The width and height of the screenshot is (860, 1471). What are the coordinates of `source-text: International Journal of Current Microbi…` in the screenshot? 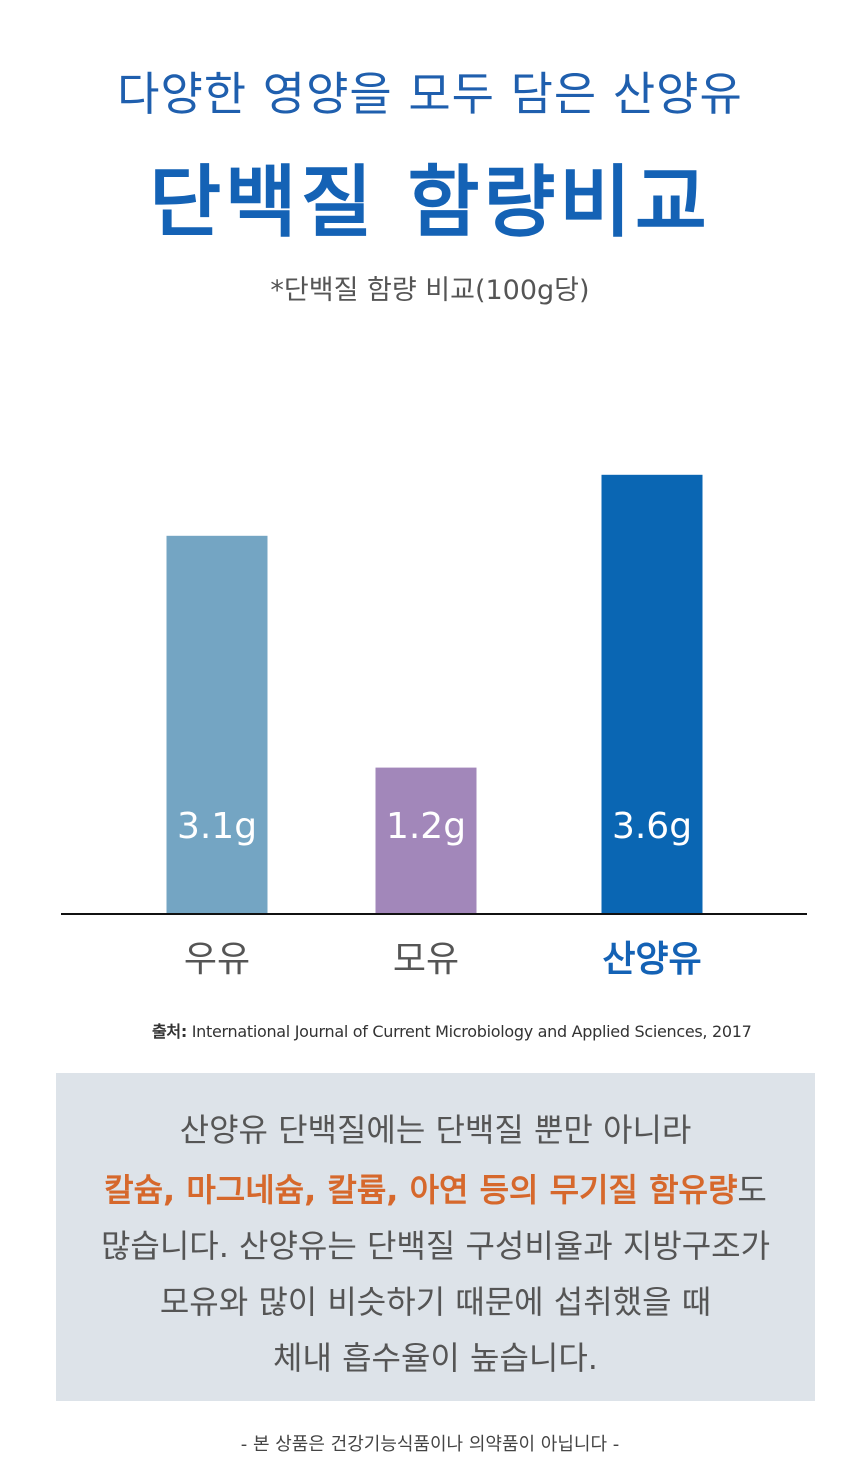 It's located at (469, 1031).